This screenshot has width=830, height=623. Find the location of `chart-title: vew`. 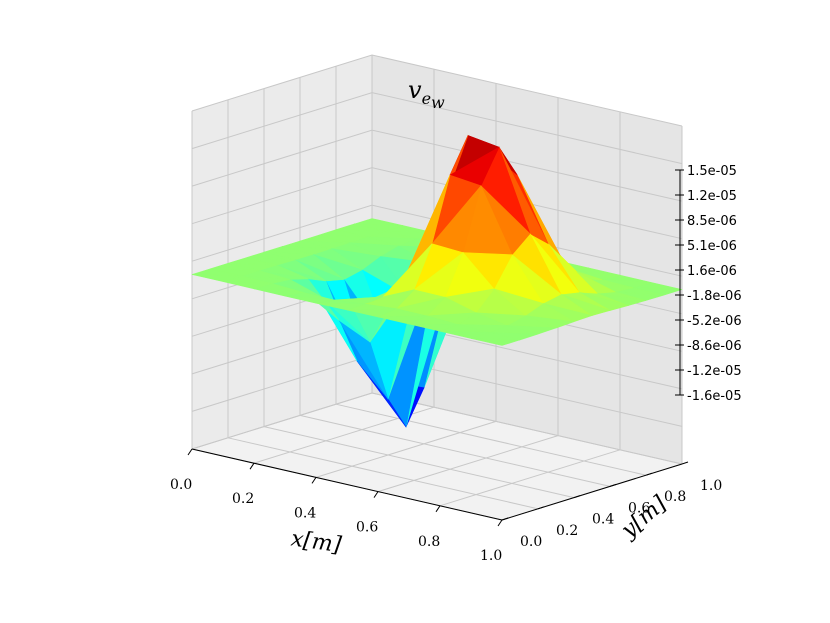

chart-title: vew is located at coordinates (426, 94).